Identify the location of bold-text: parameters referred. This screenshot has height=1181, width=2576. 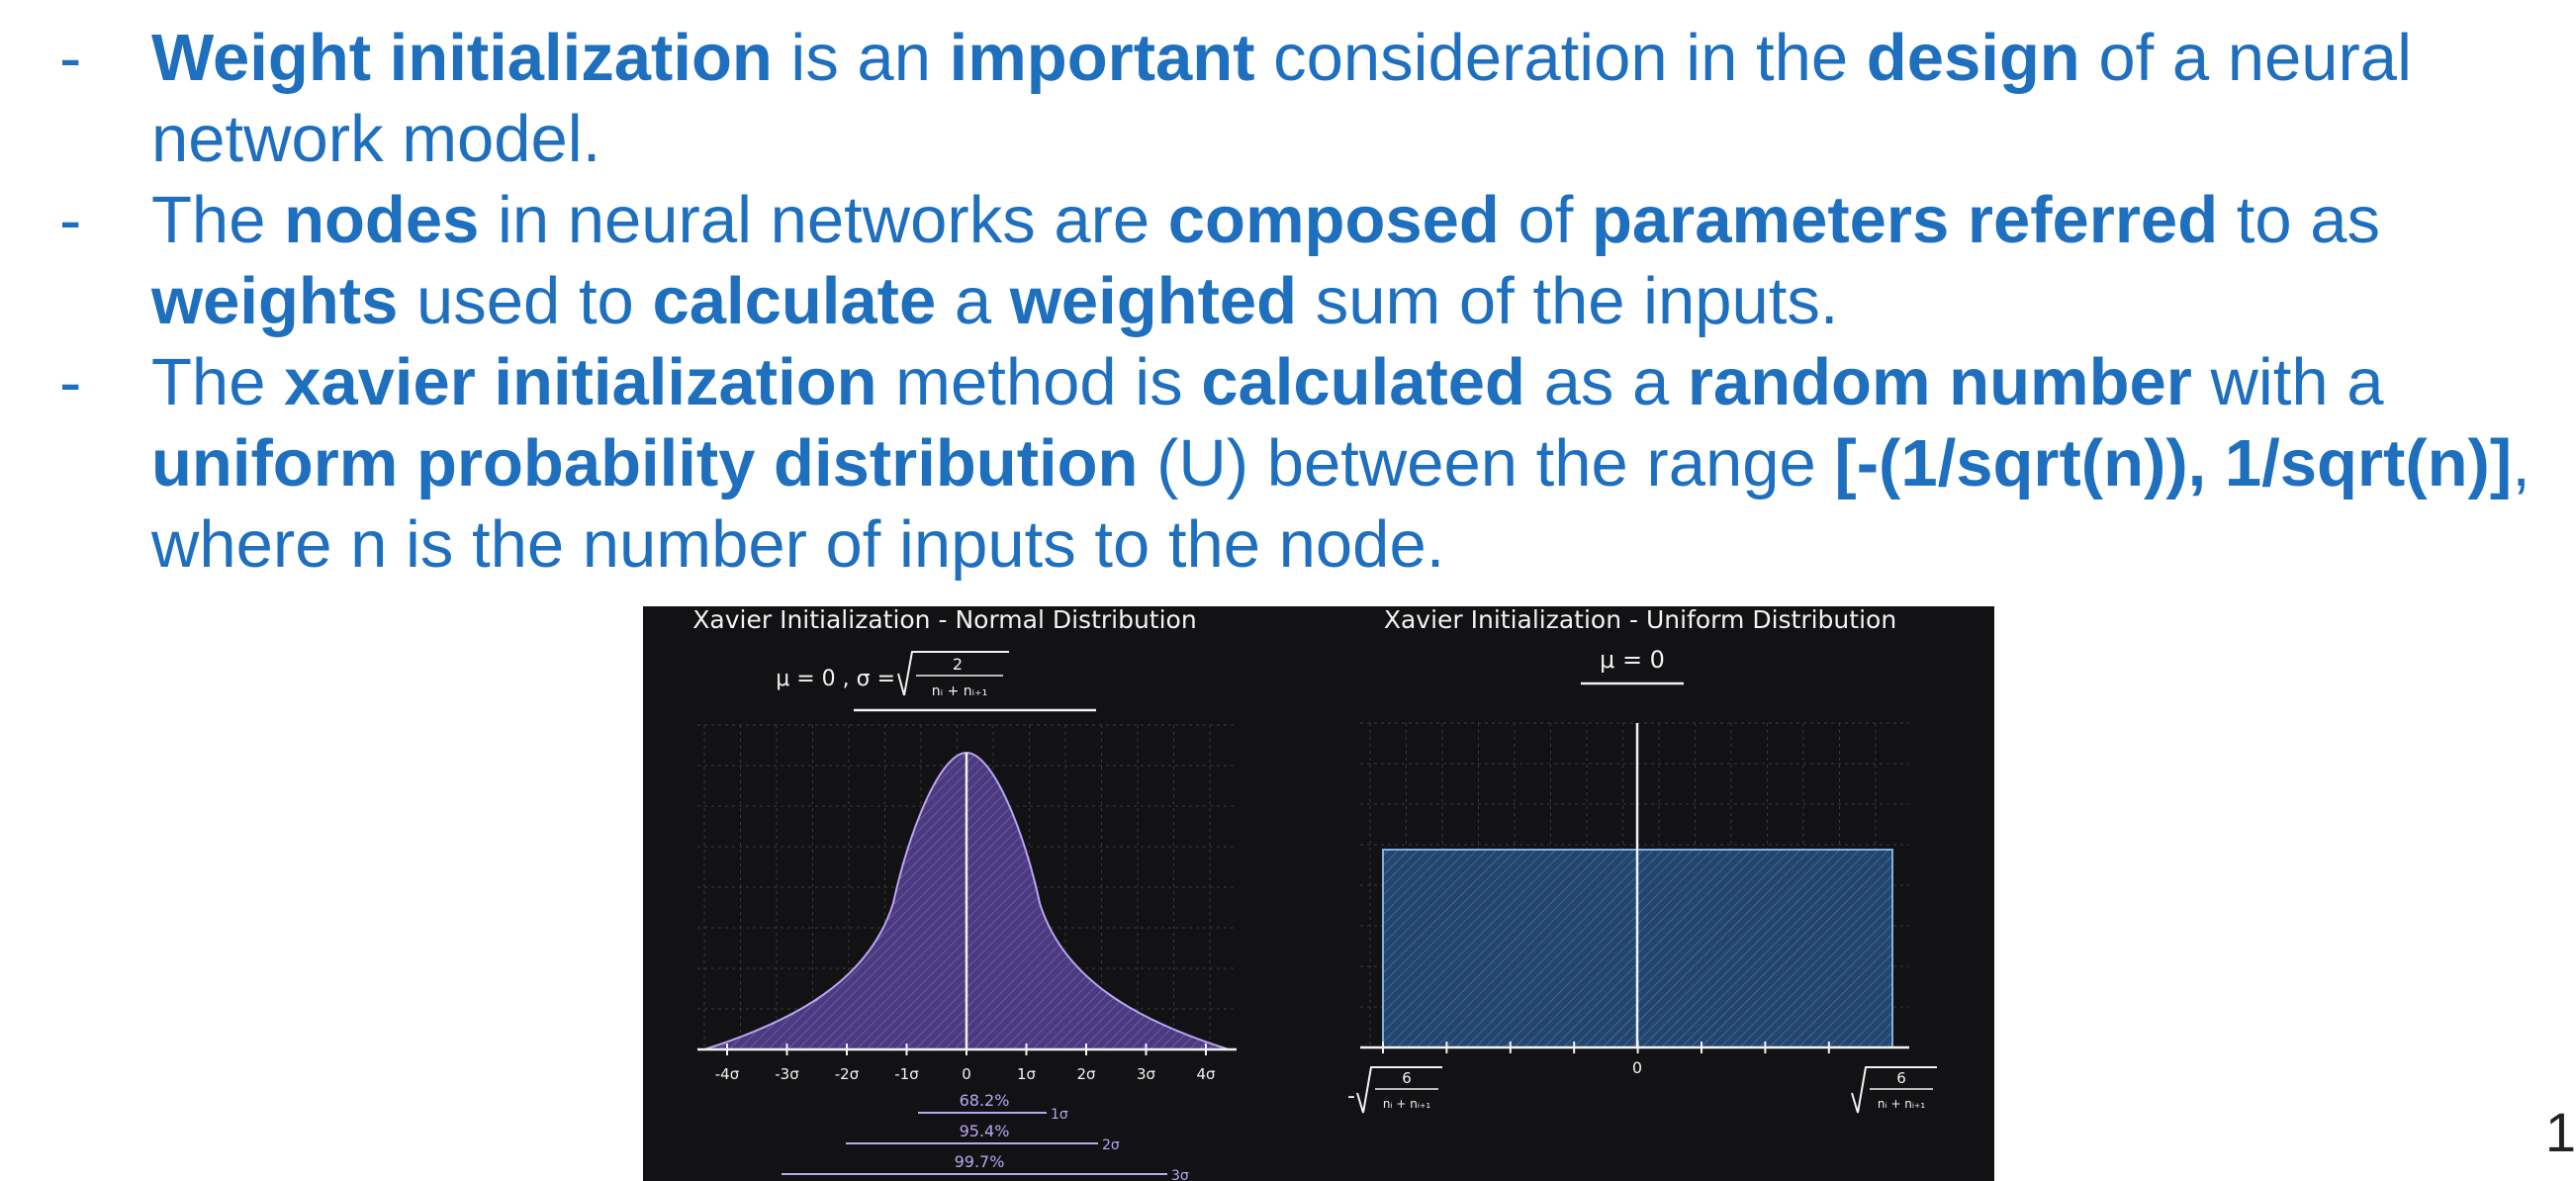
(1905, 220).